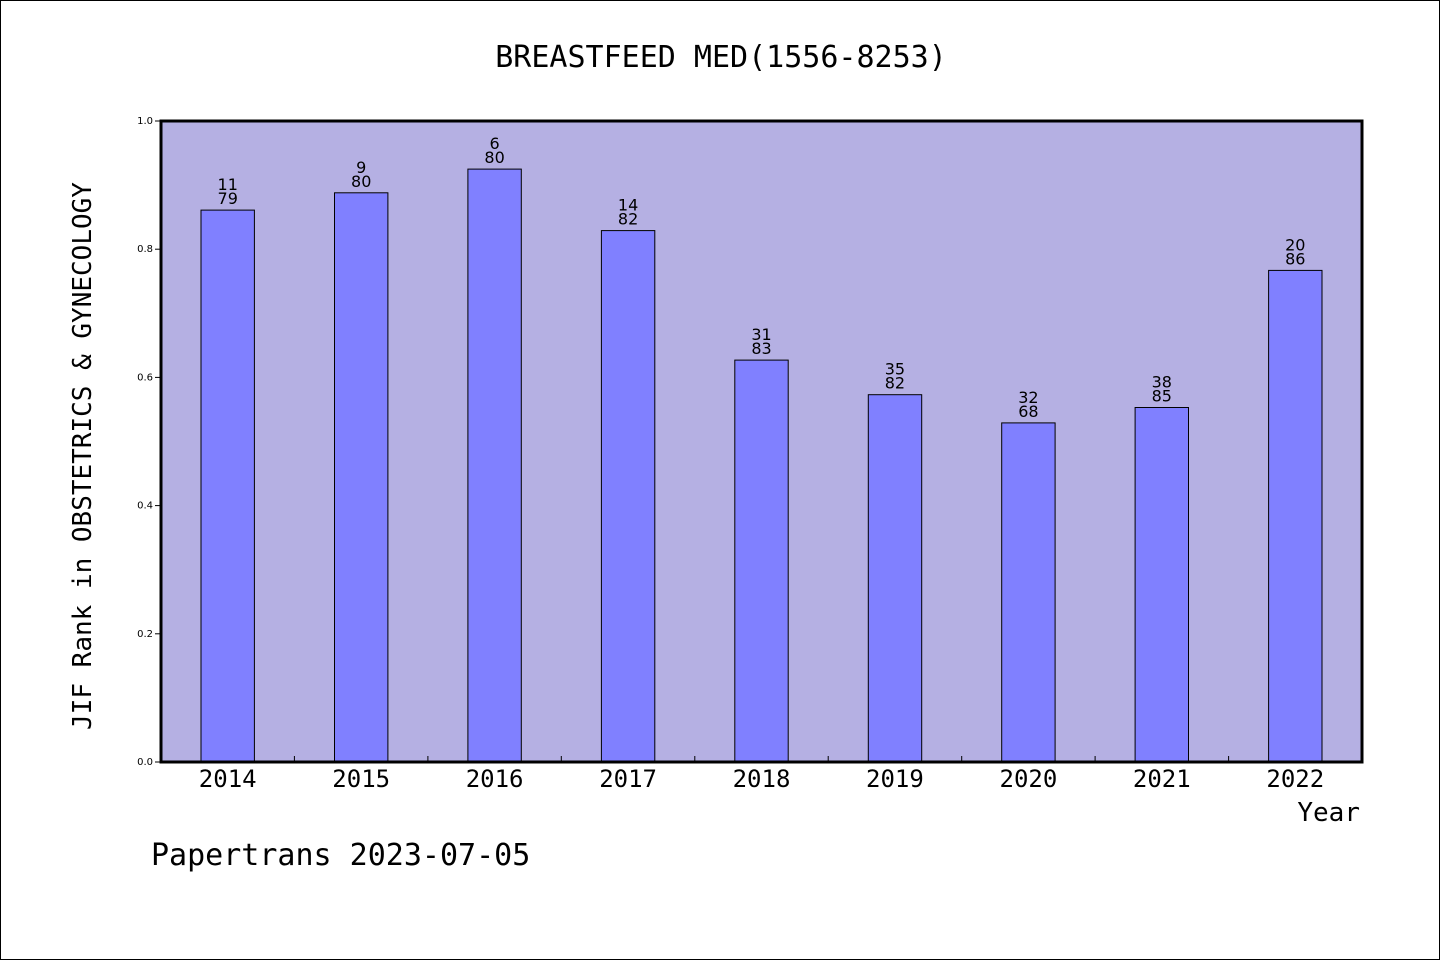 Image resolution: width=1440 pixels, height=960 pixels. I want to click on bar-total-label: 83, so click(761, 348).